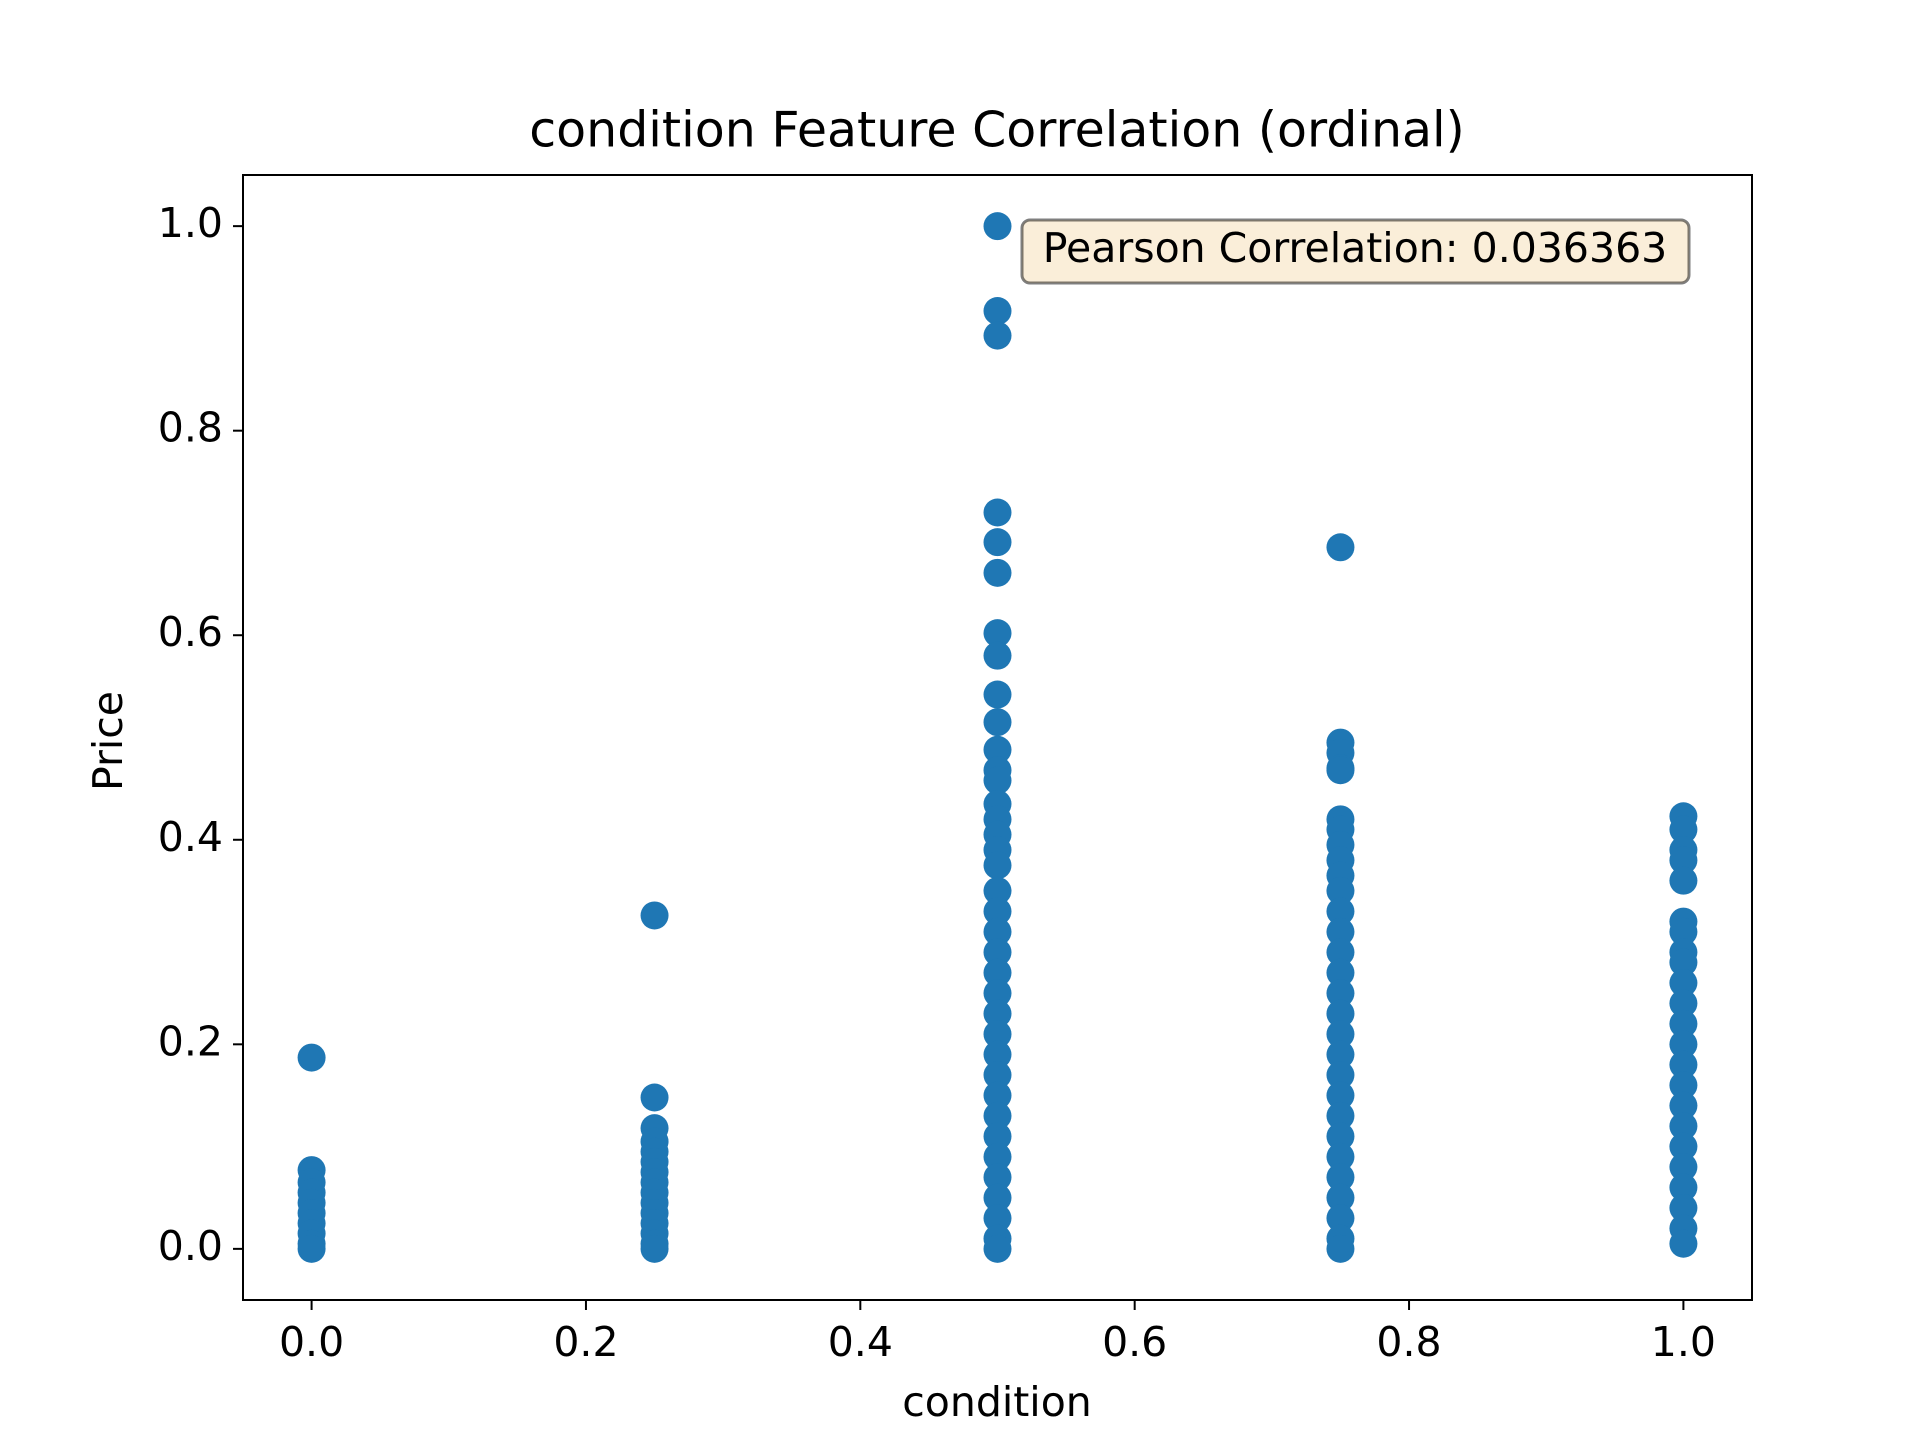  What do you see at coordinates (1134, 1342) in the screenshot?
I see `x-tick-label: 0.6` at bounding box center [1134, 1342].